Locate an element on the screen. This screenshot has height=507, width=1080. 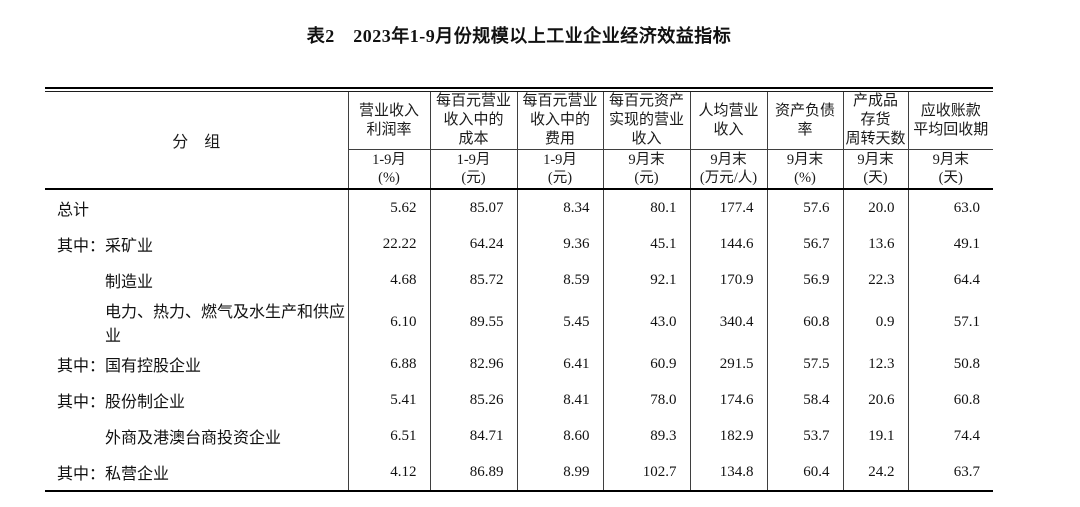
value-cell: 9.36 is located at coordinates (559, 244).